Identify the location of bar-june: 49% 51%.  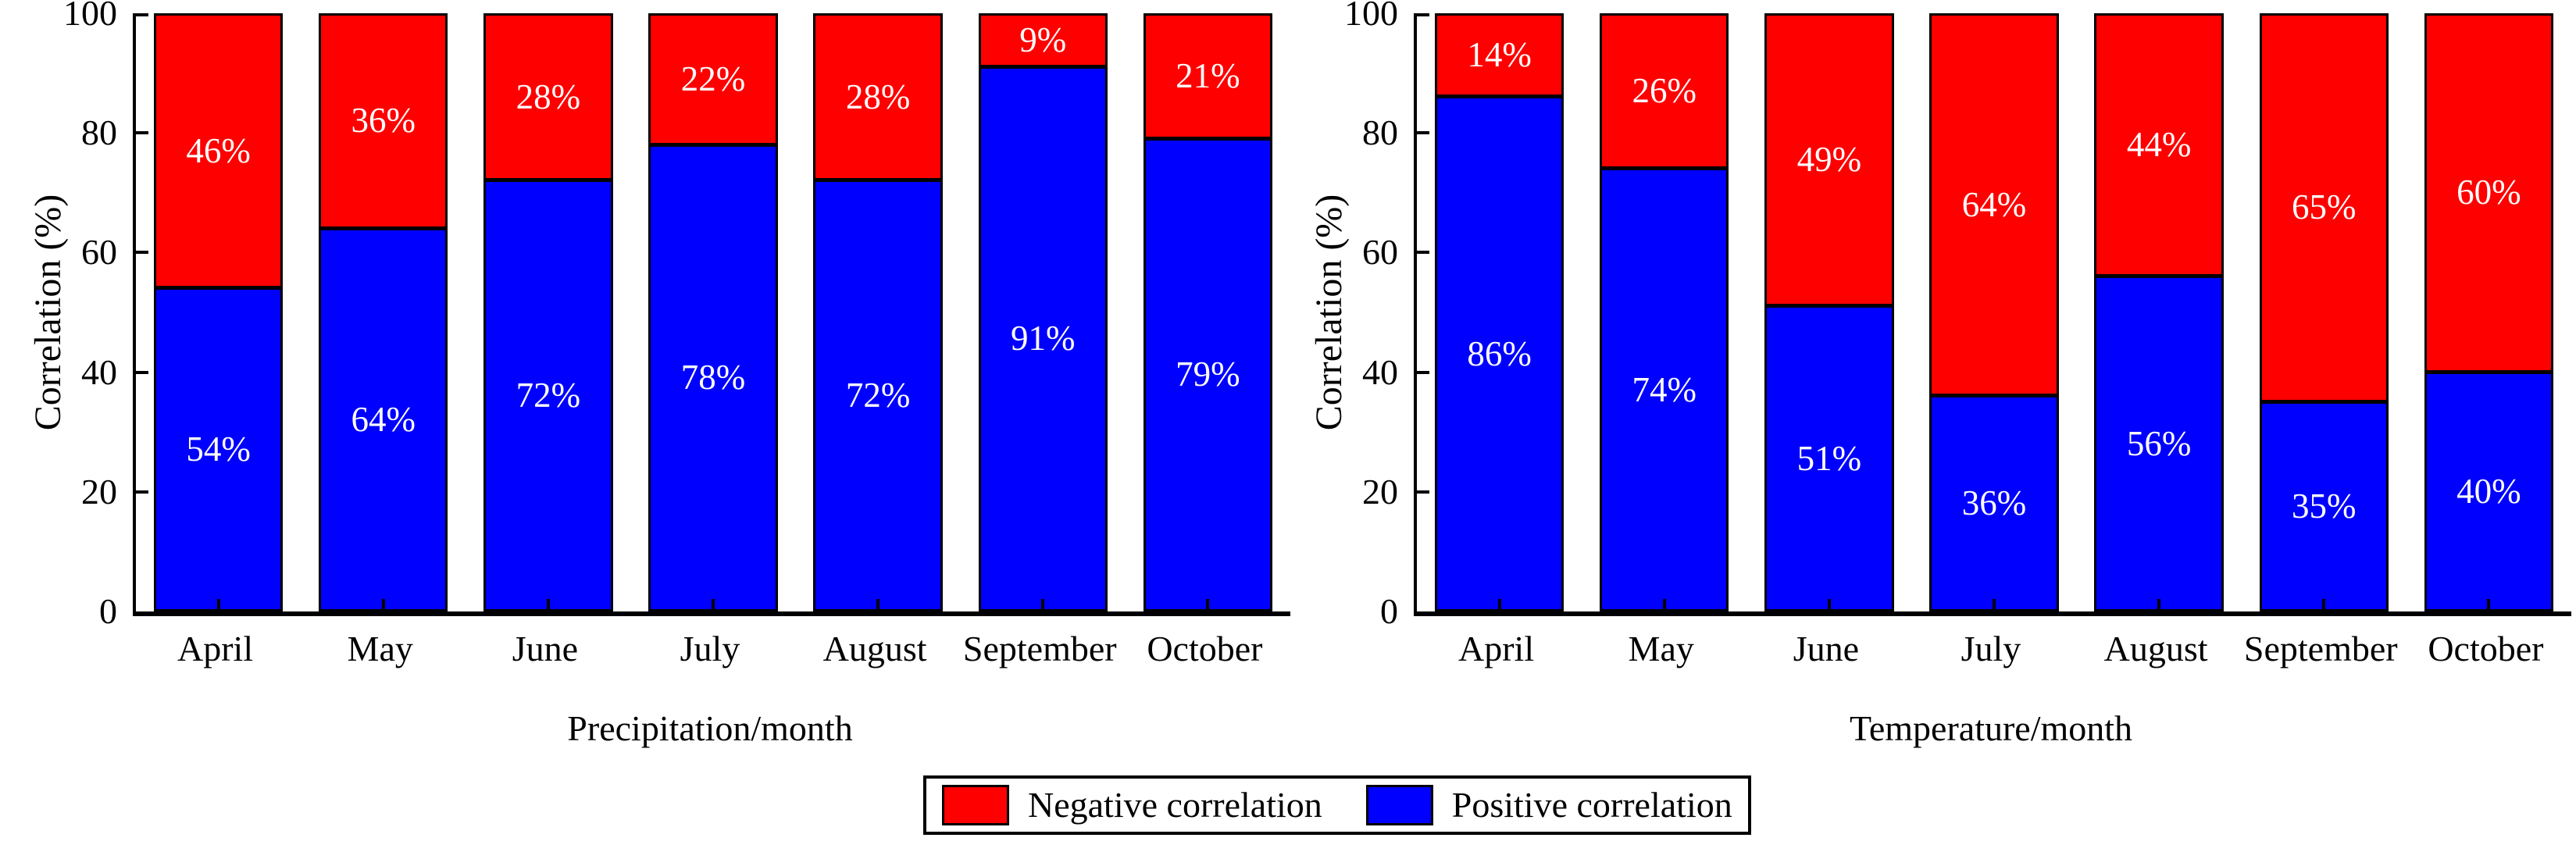
(1829, 312).